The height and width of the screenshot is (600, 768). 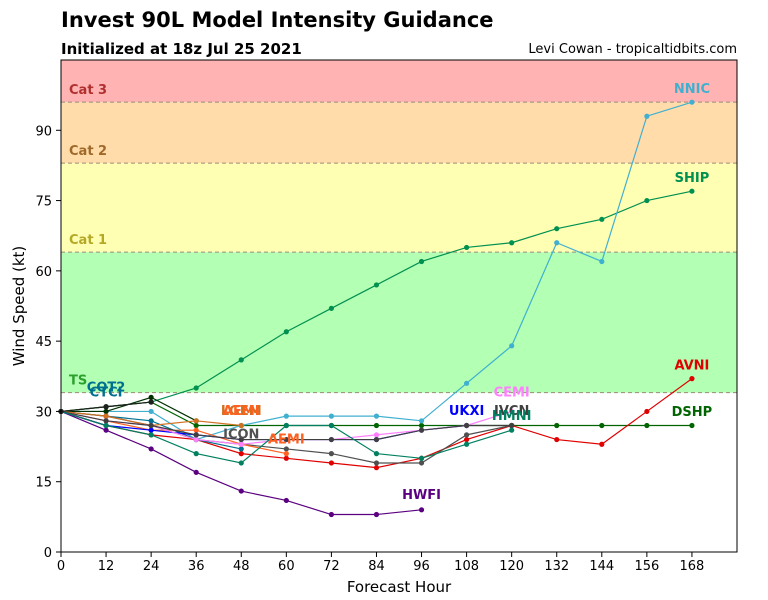 I want to click on model-label-1: SHIP, so click(x=692, y=178).